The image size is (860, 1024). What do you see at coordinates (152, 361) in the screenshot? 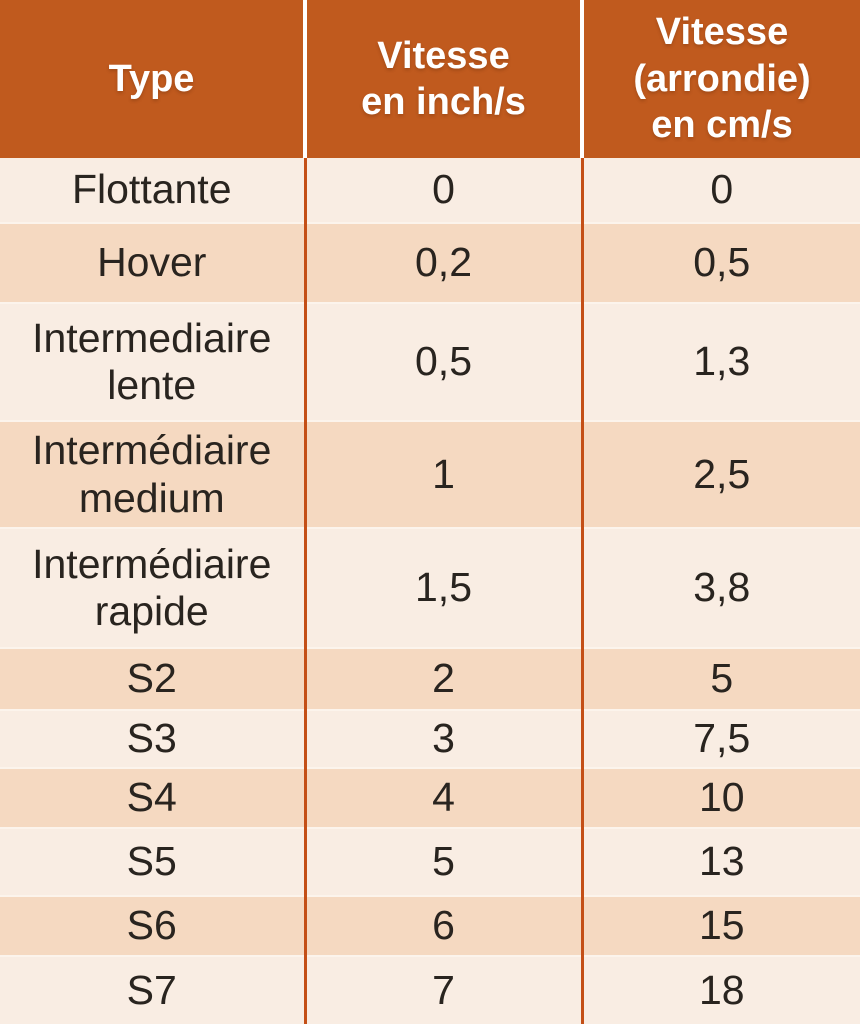
I see `cell-type: Intermediaire lente` at bounding box center [152, 361].